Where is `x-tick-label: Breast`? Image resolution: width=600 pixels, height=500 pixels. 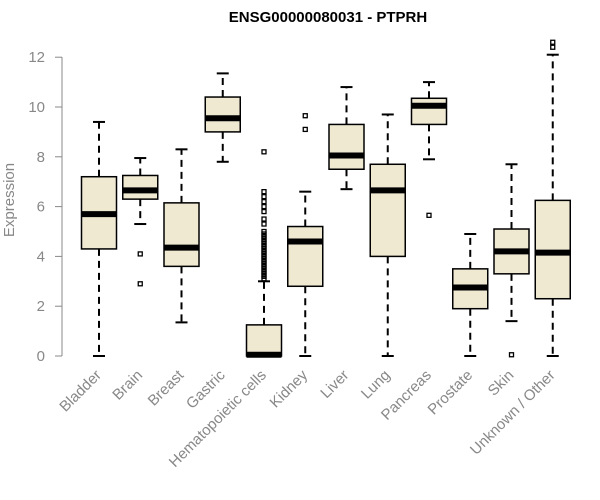 x-tick-label: Breast is located at coordinates (166, 387).